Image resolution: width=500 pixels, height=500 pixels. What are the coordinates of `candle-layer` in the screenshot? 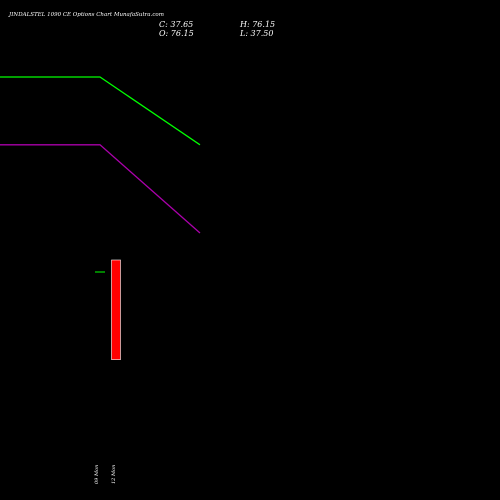 It's located at (108, 309).